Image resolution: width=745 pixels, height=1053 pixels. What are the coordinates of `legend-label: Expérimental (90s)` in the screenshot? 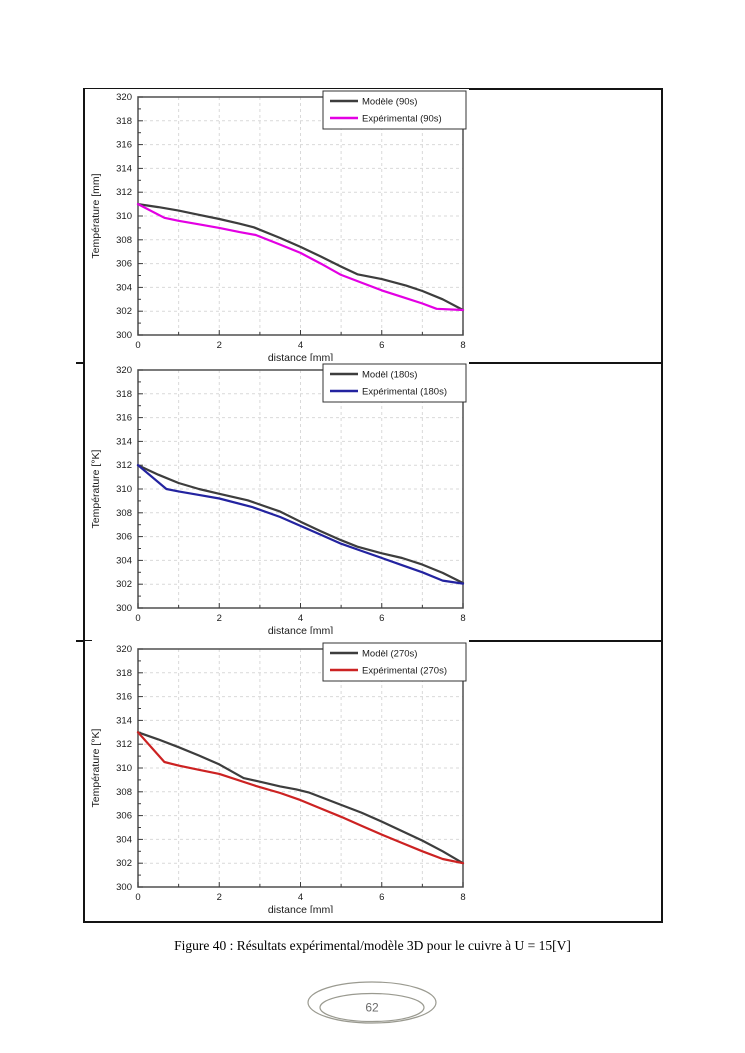 It's located at (402, 119).